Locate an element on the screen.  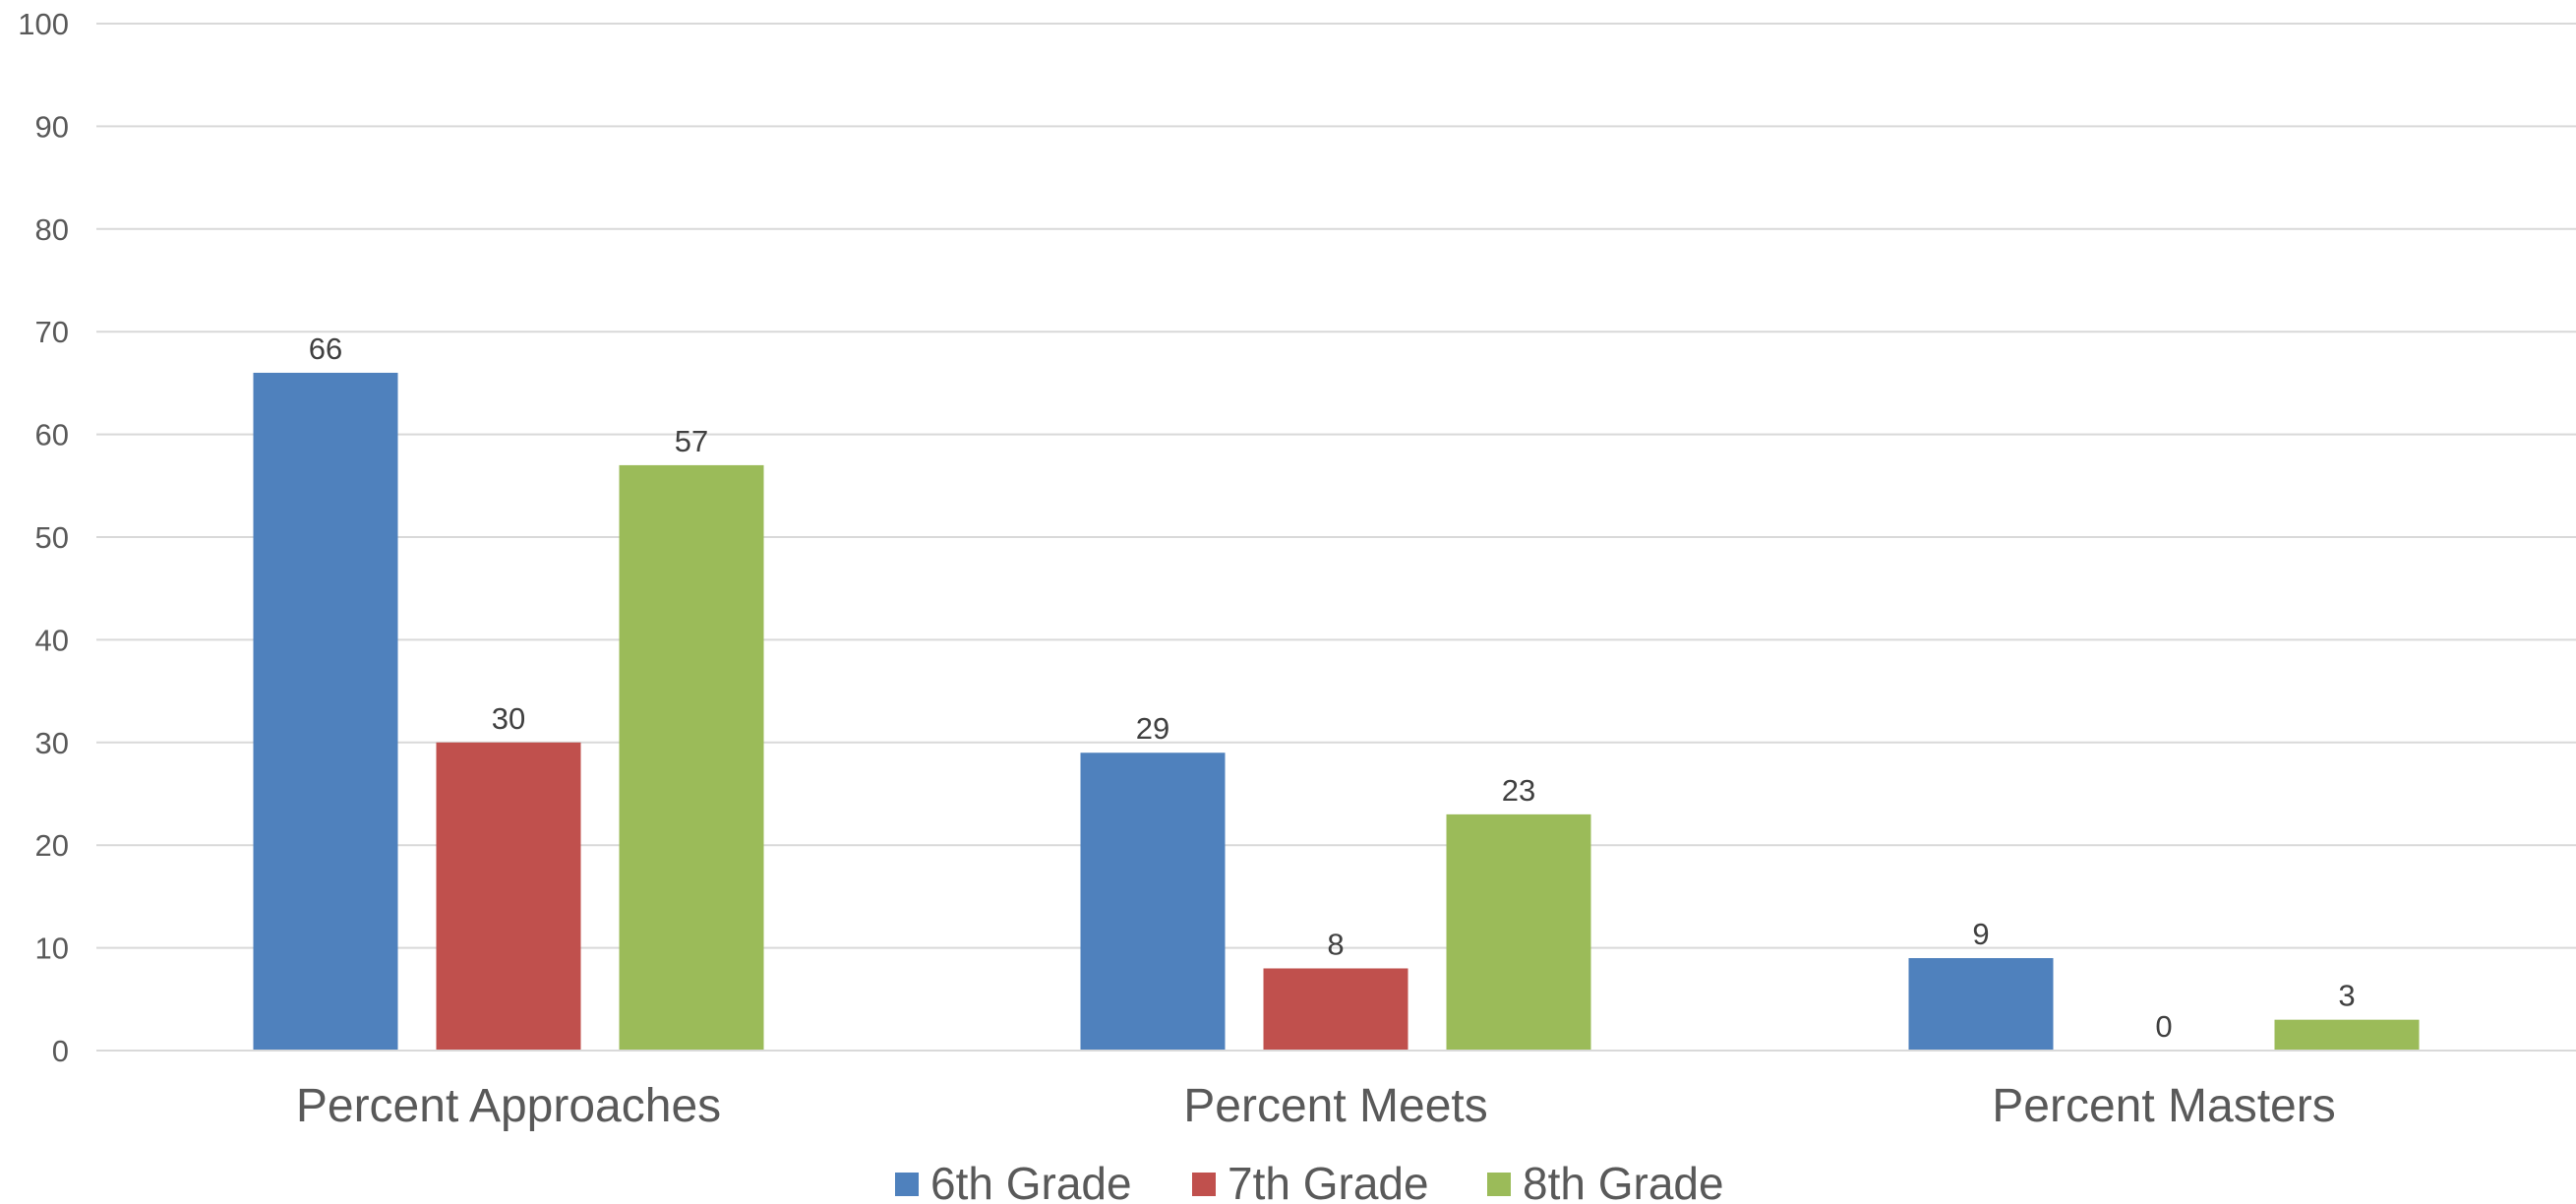
y-tick-label: 100 is located at coordinates (43, 24).